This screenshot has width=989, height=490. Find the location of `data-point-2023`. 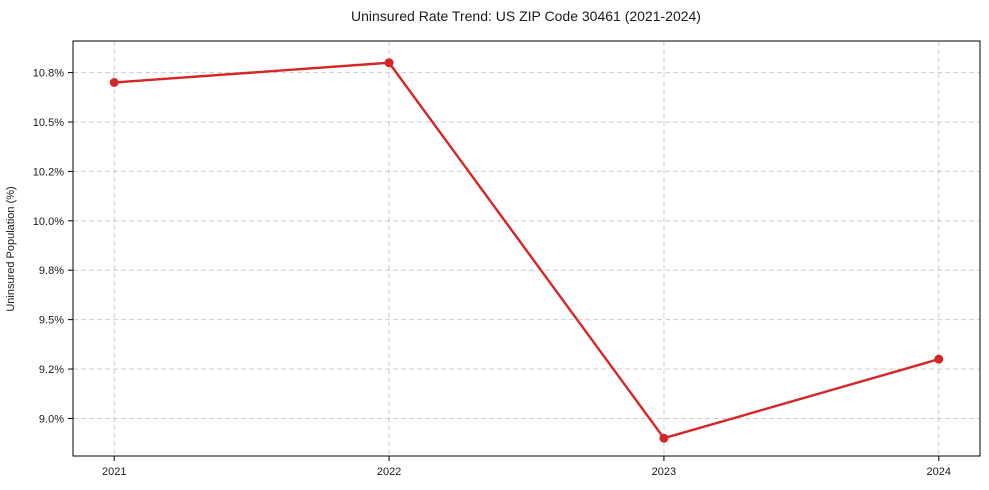

data-point-2023 is located at coordinates (664, 438).